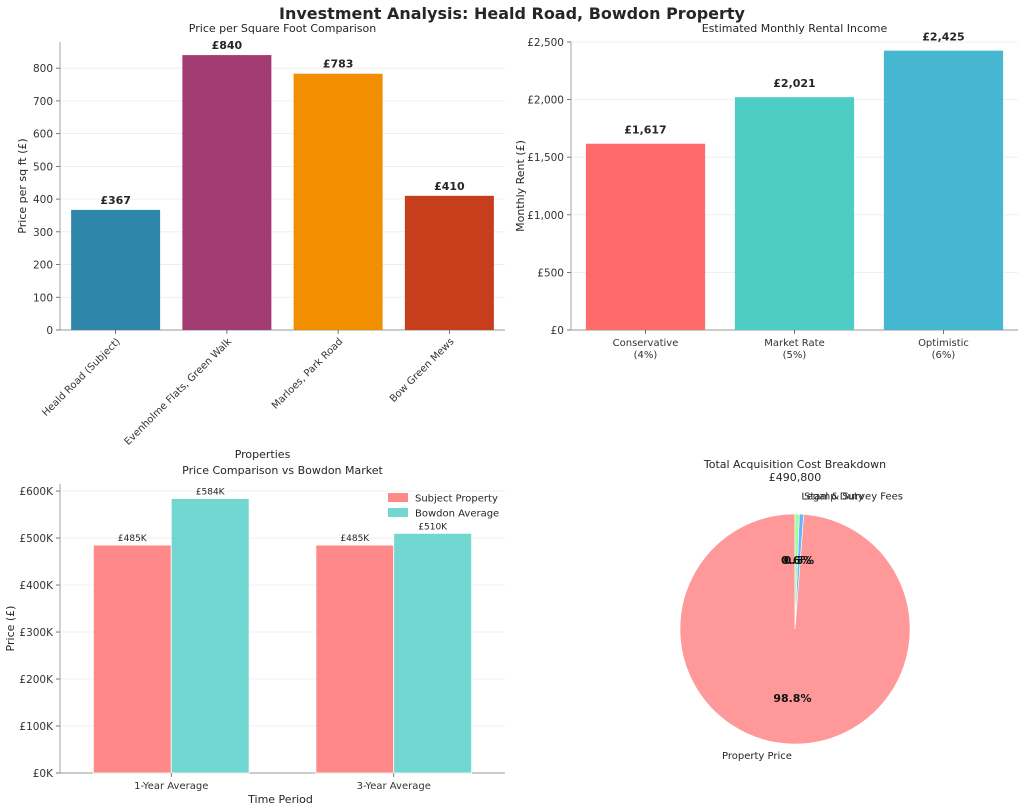 This screenshot has height=812, width=1024. I want to click on y-tick-label: £100K, so click(36, 727).